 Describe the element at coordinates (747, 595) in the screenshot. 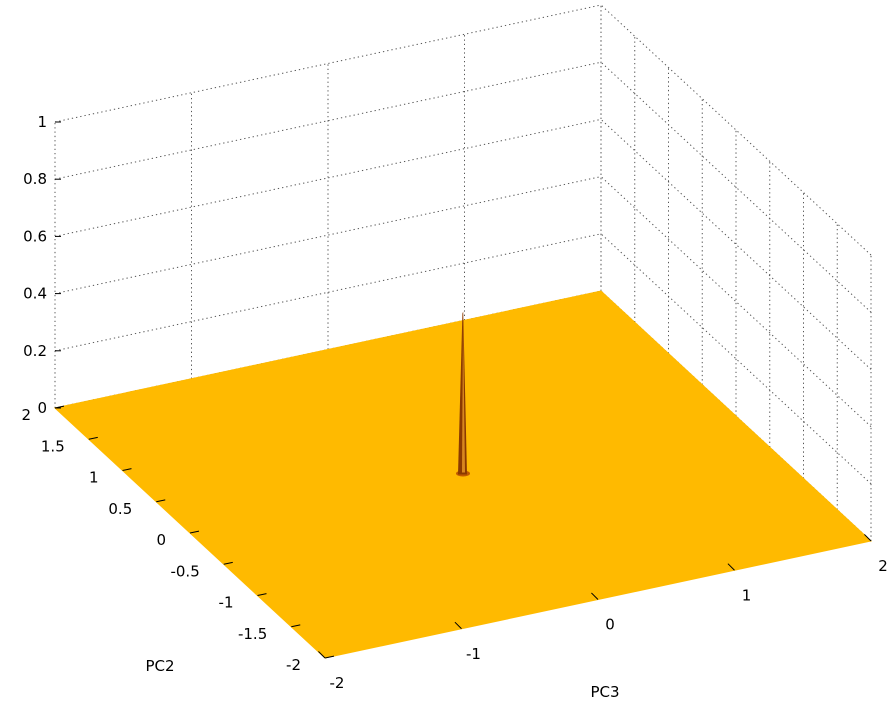

I see `x-tick-label: 1` at that location.